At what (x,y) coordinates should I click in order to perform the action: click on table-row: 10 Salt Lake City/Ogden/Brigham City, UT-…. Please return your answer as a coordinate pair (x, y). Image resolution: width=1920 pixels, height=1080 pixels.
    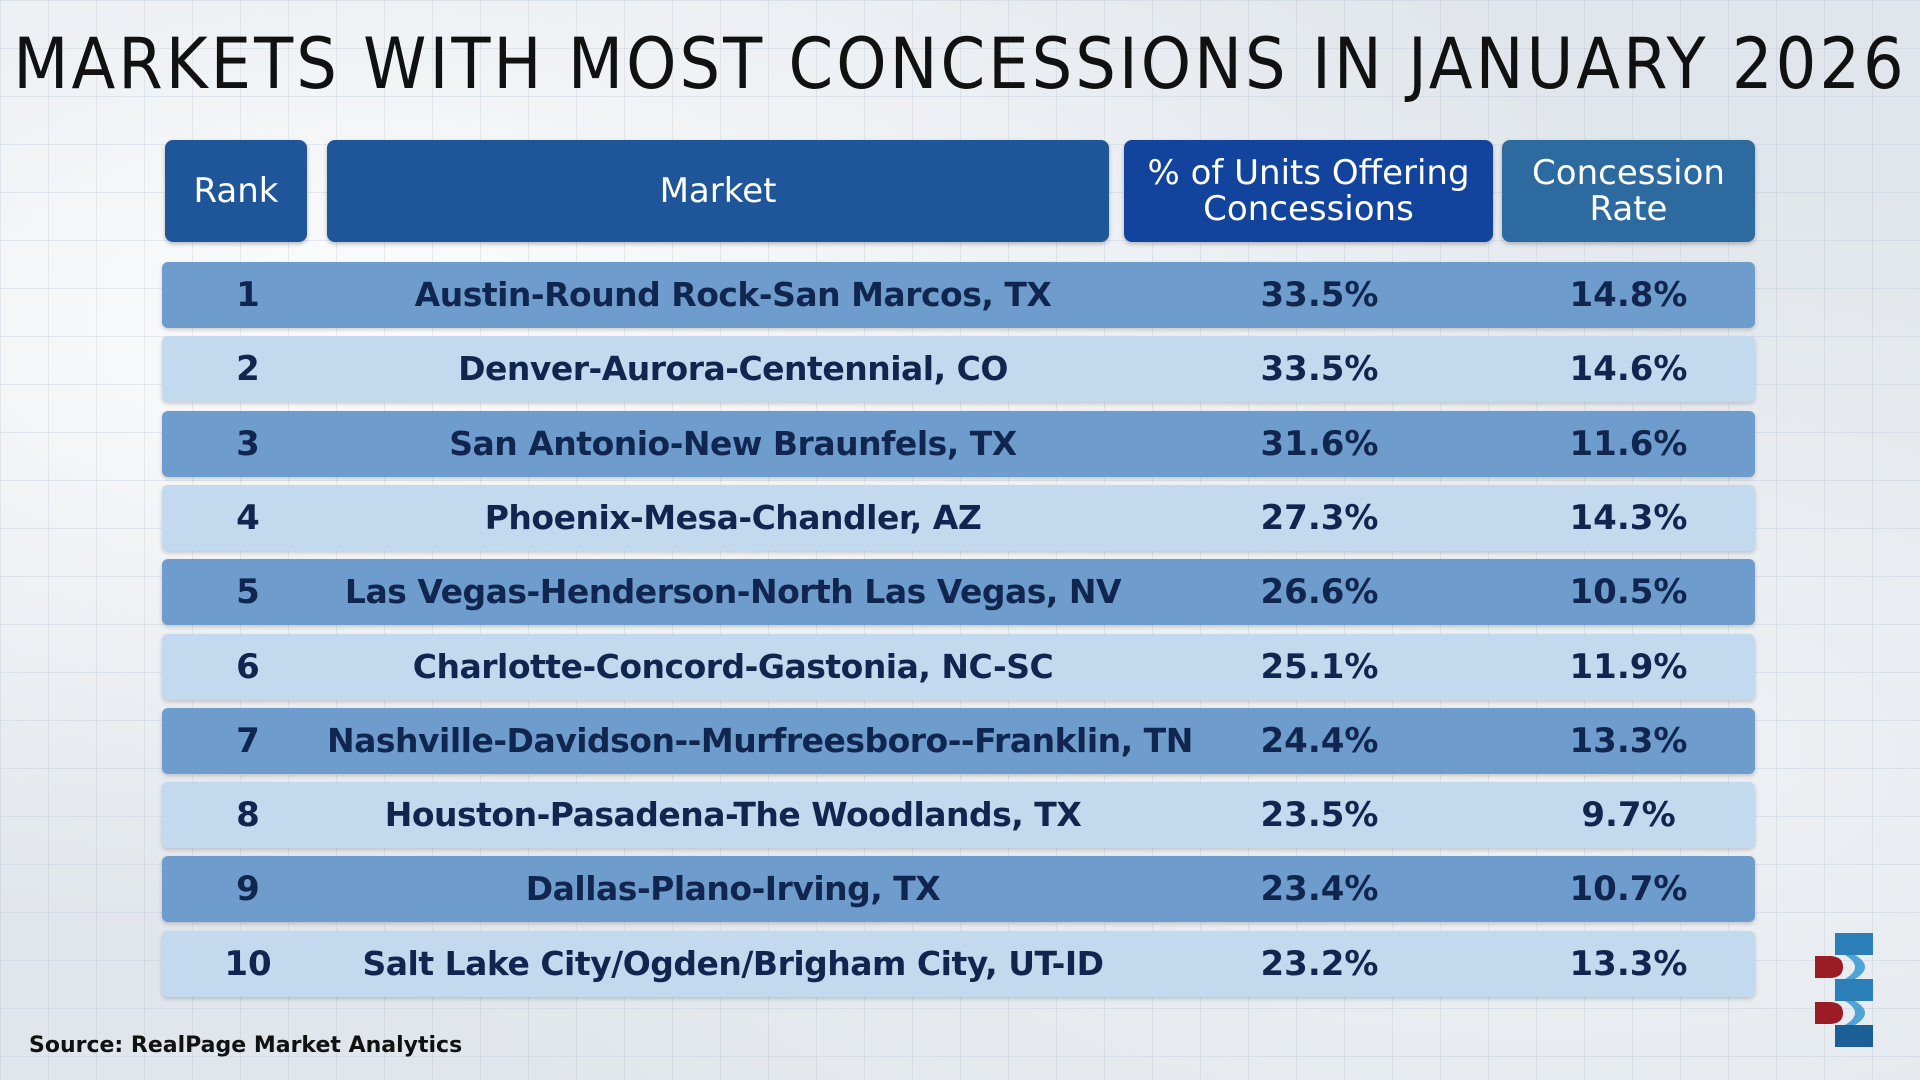
    Looking at the image, I should click on (958, 964).